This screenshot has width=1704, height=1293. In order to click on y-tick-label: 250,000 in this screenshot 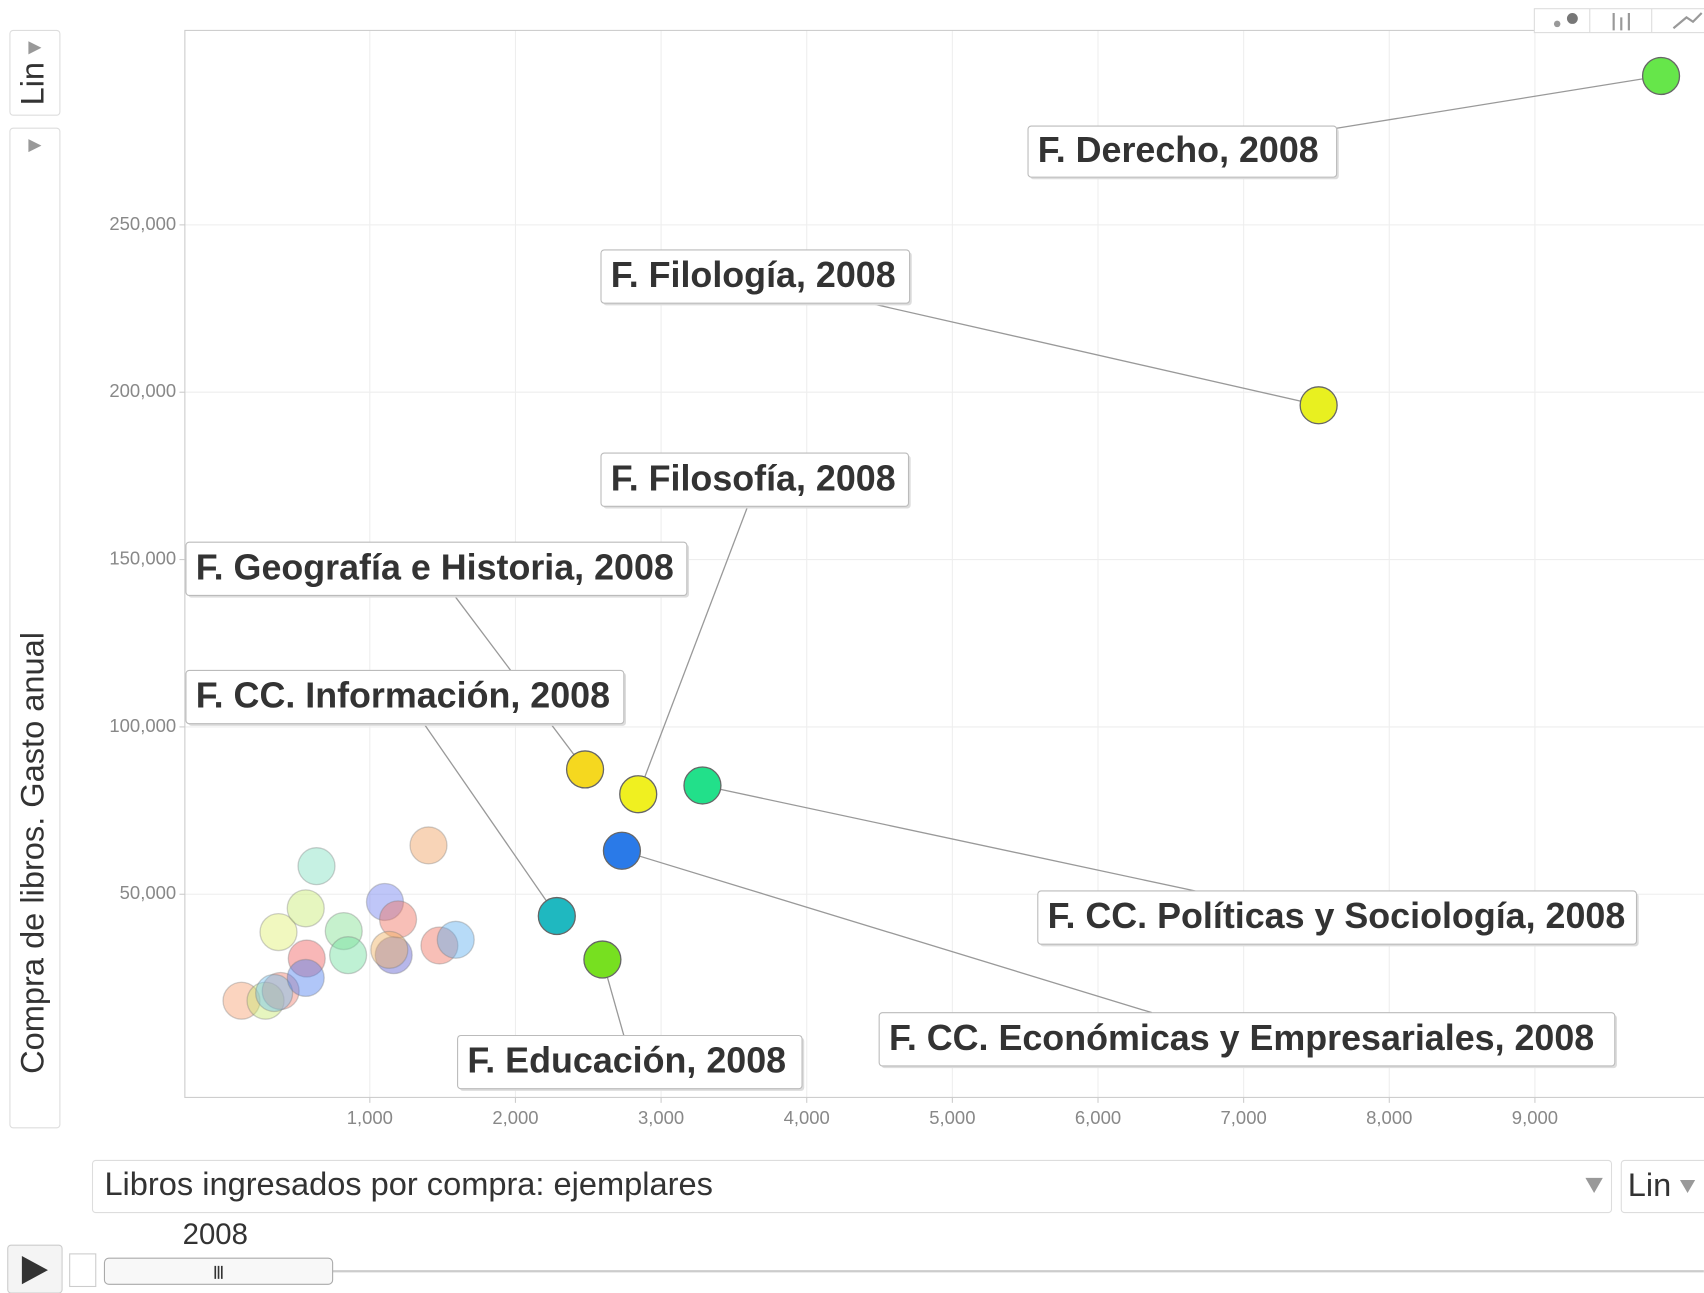, I will do `click(142, 223)`.